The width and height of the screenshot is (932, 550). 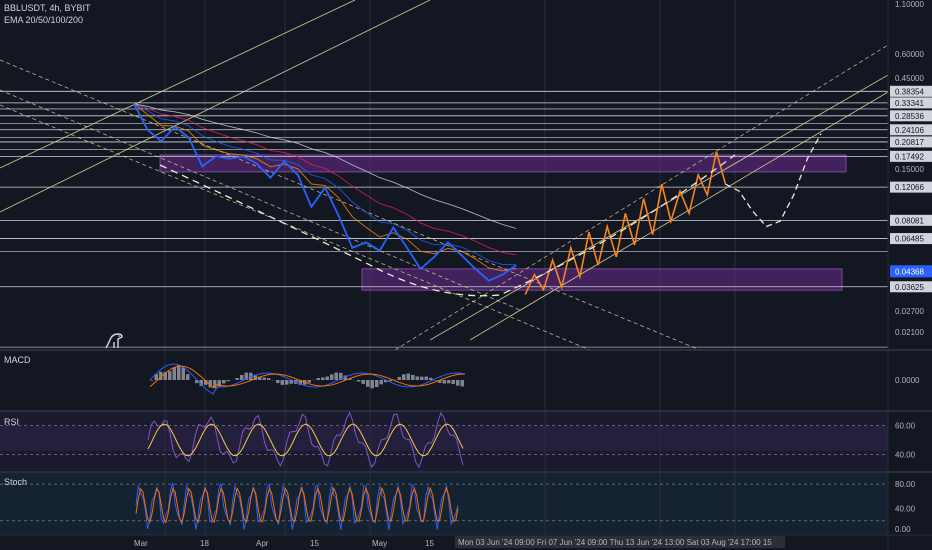 What do you see at coordinates (909, 4) in the screenshot?
I see `price-tick-label: 1.10000` at bounding box center [909, 4].